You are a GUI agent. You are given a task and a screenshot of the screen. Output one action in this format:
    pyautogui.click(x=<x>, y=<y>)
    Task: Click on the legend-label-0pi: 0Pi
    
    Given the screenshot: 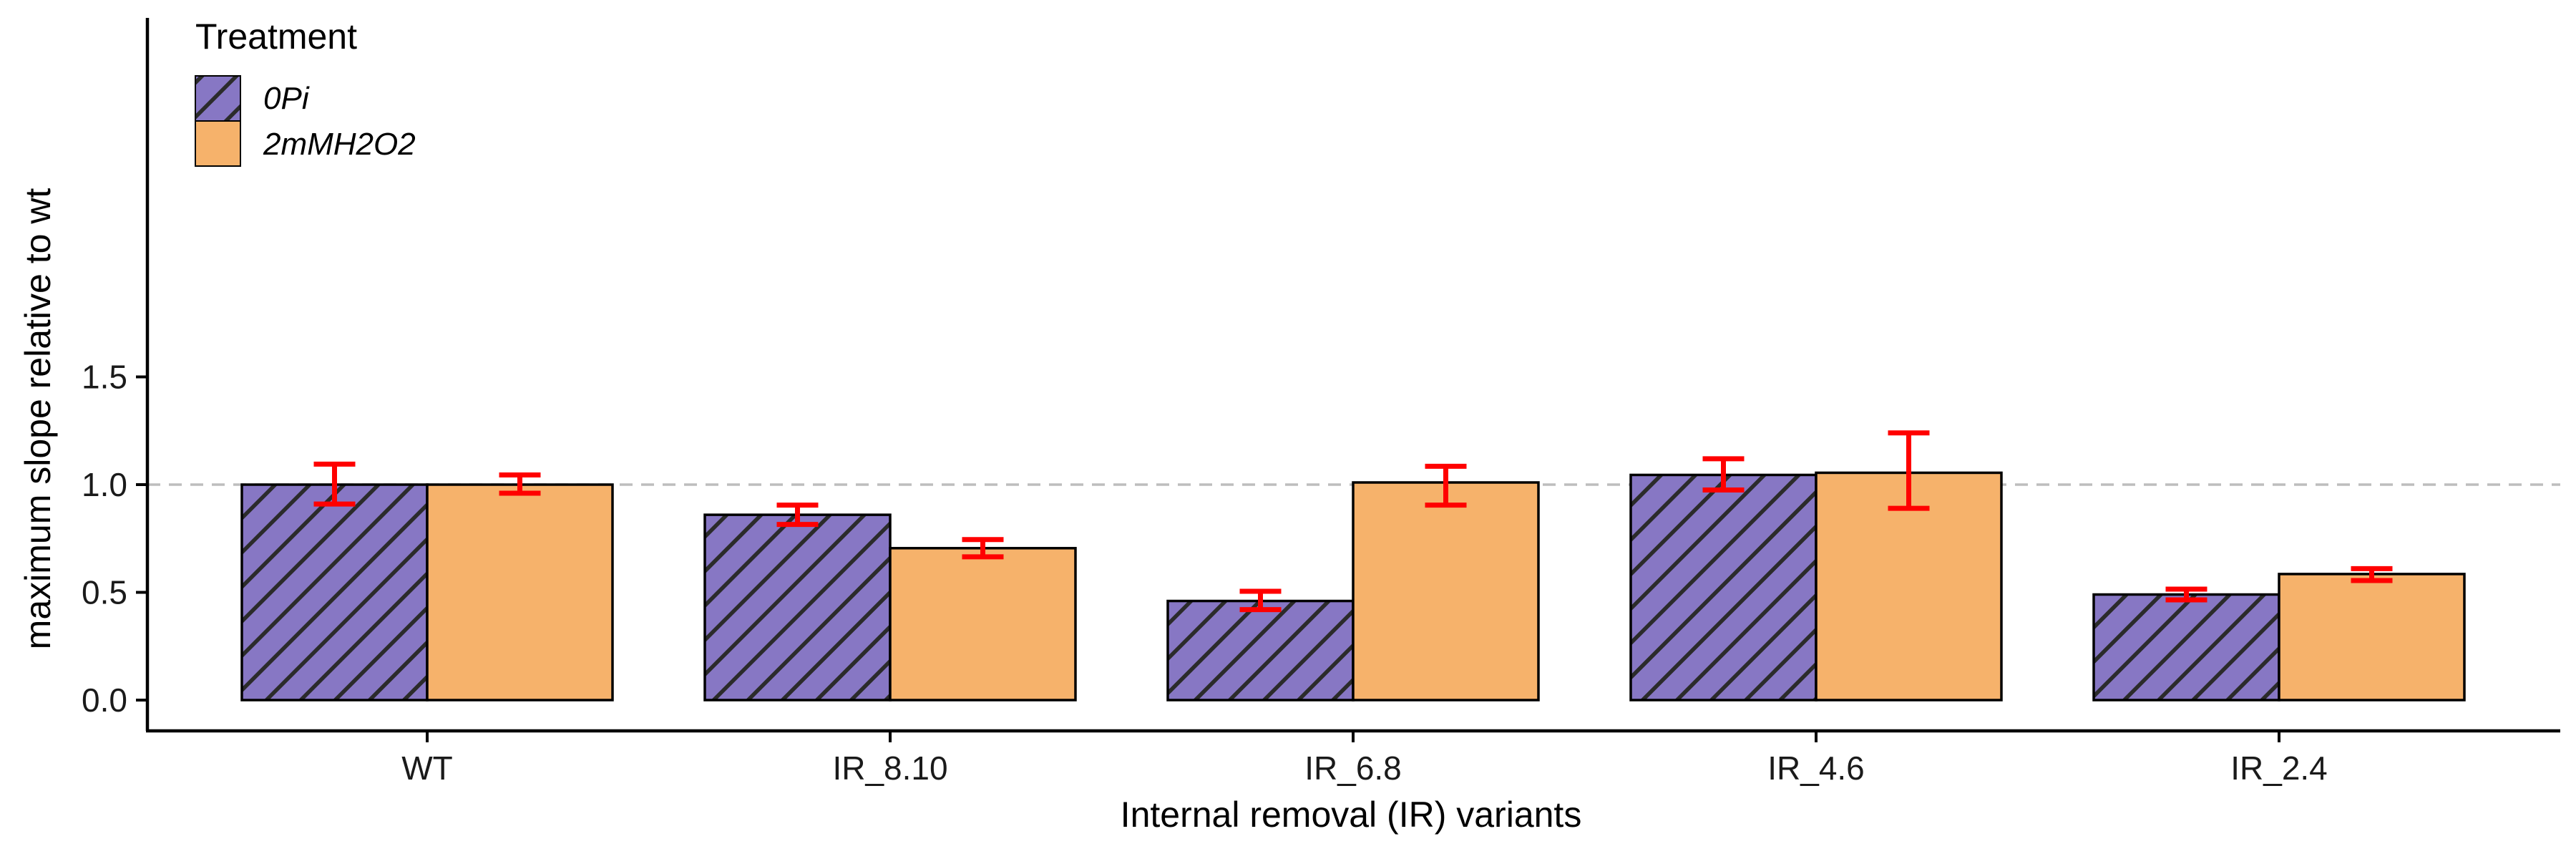 What is the action you would take?
    pyautogui.click(x=286, y=99)
    